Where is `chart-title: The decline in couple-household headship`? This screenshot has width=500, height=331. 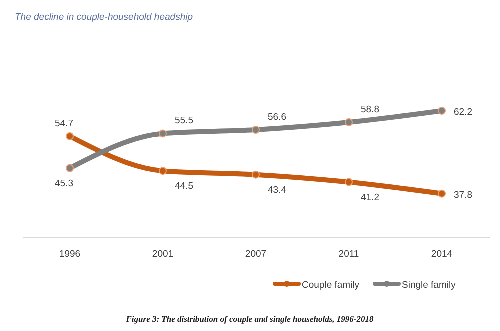
chart-title: The decline in couple-household headship is located at coordinates (104, 17).